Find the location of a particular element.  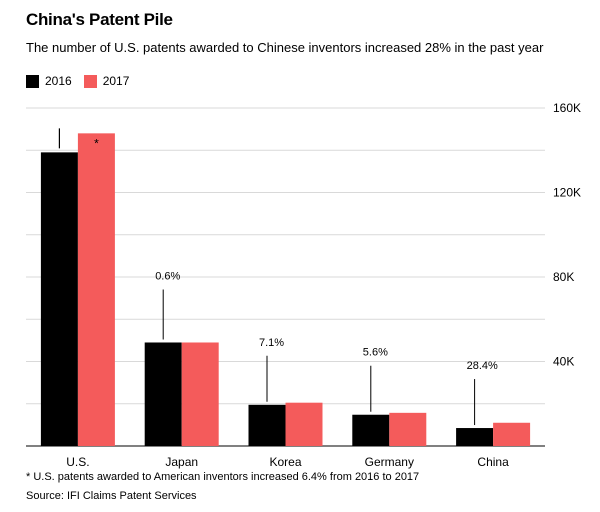

y-tick-label-80K: 80K is located at coordinates (563, 277).